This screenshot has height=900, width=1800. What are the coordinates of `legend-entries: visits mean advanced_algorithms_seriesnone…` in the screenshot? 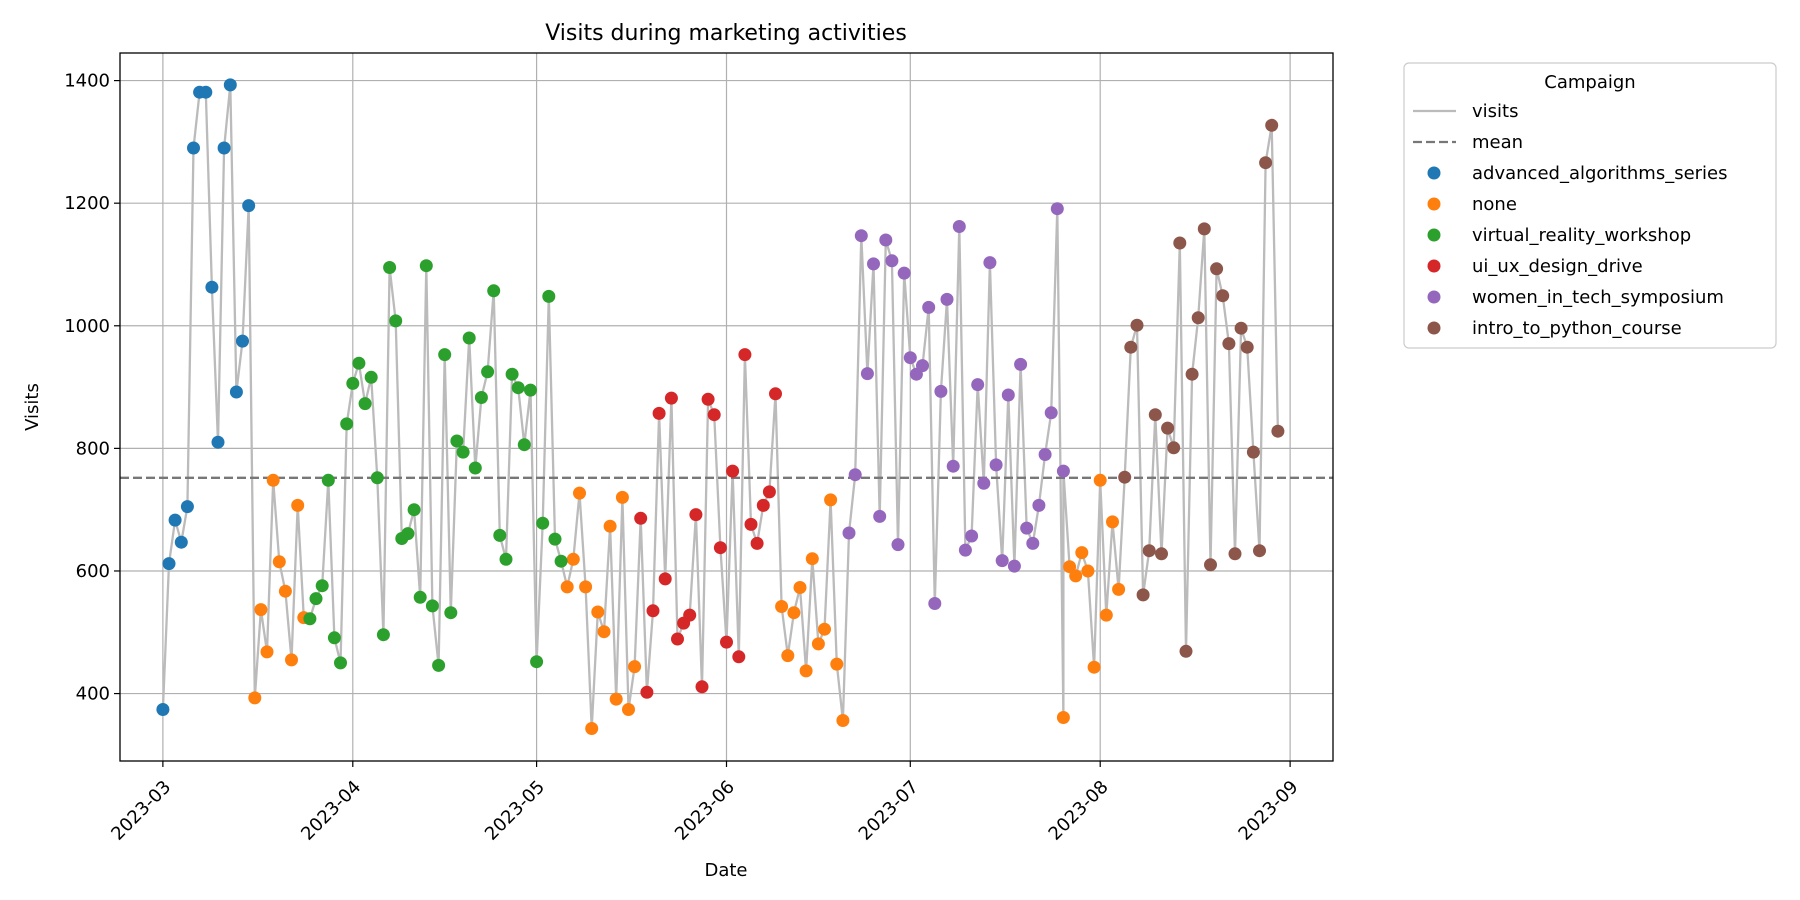 It's located at (1570, 220).